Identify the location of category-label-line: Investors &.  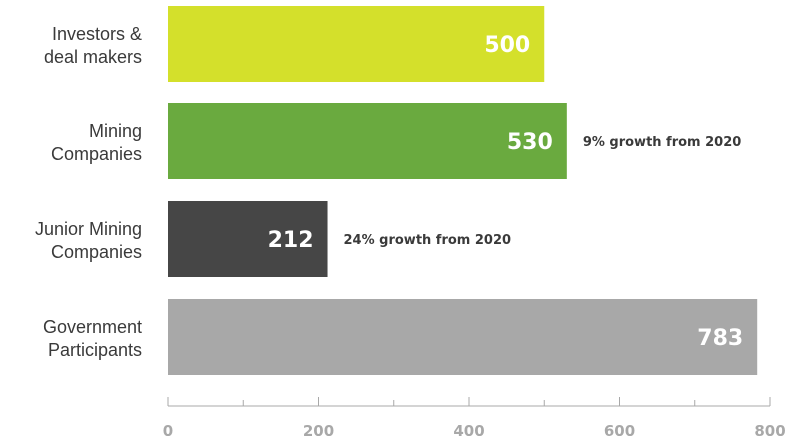
(97, 34).